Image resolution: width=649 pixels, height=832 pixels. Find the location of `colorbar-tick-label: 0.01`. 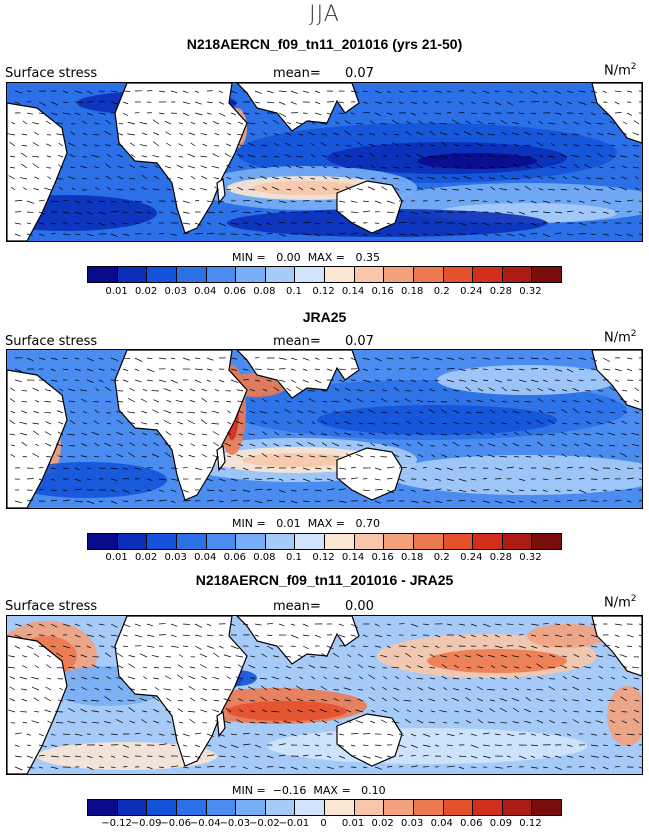

colorbar-tick-label: 0.01 is located at coordinates (353, 823).